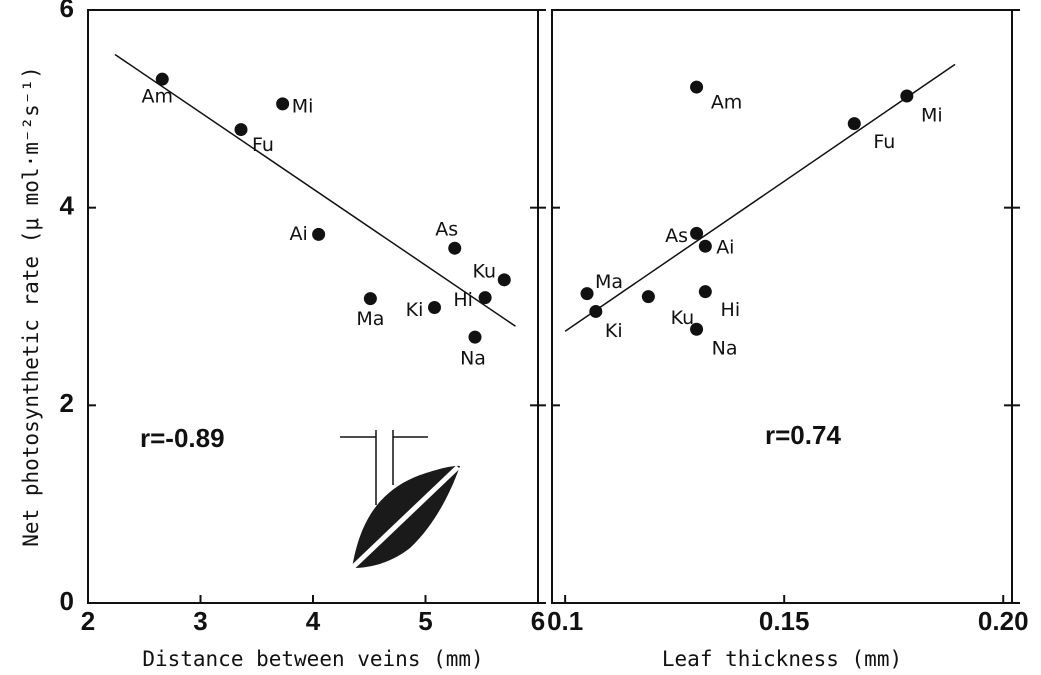 The width and height of the screenshot is (1041, 675). Describe the element at coordinates (784, 621) in the screenshot. I see `x-tick-label: 0.15` at that location.